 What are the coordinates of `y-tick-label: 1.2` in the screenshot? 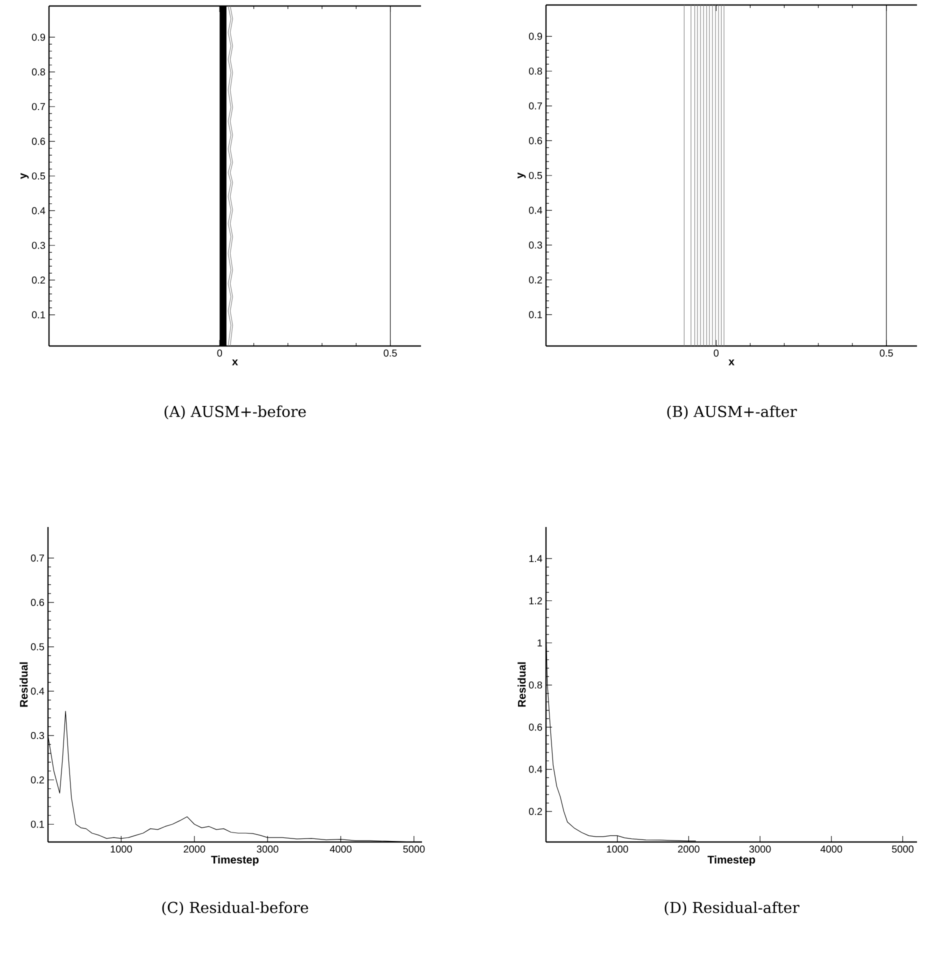 It's located at (535, 600).